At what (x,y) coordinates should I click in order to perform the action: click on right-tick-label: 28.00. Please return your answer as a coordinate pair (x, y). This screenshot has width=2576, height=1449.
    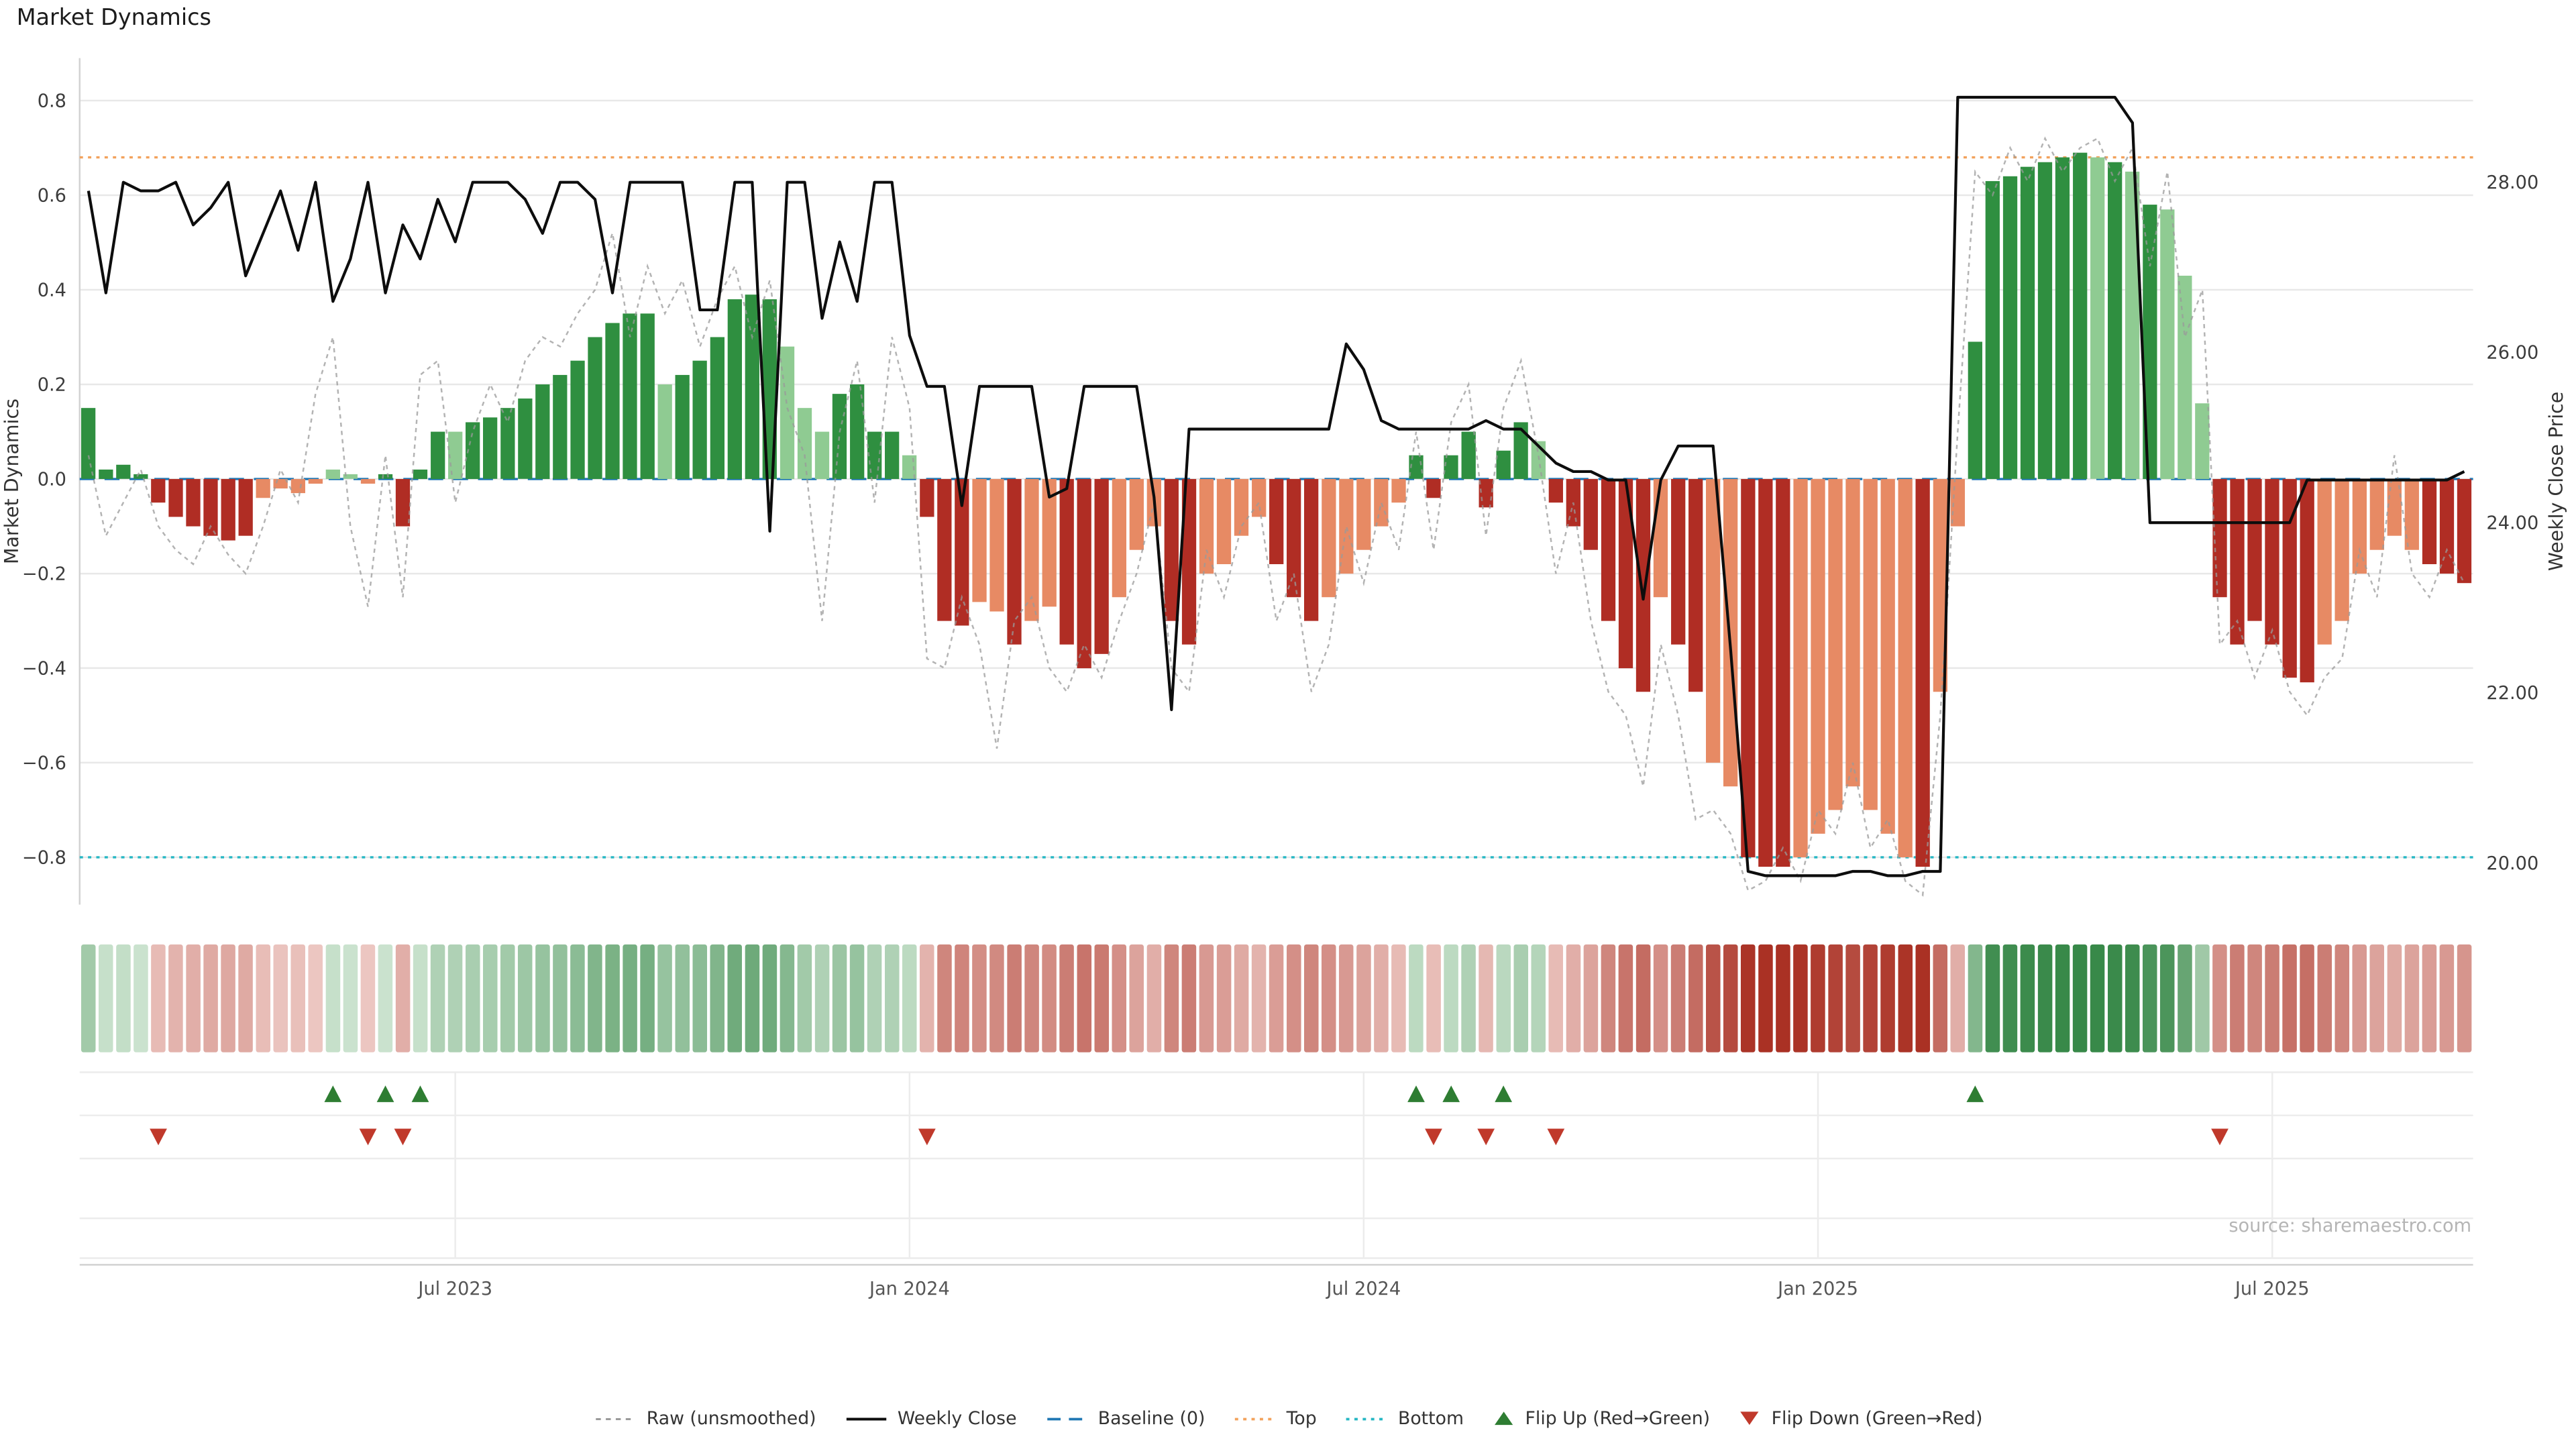
    Looking at the image, I should click on (2512, 182).